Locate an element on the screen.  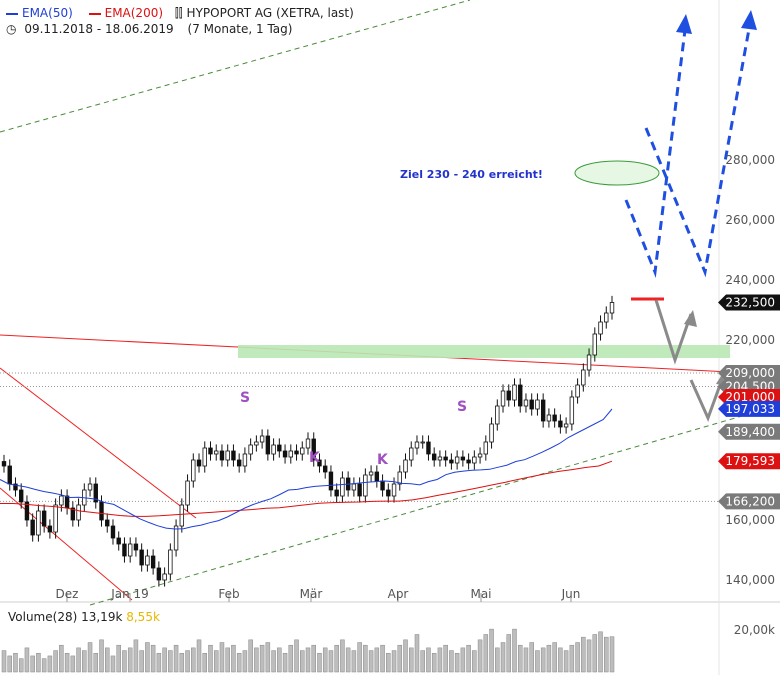
downtrend-upper-line is located at coordinates (98, 443).